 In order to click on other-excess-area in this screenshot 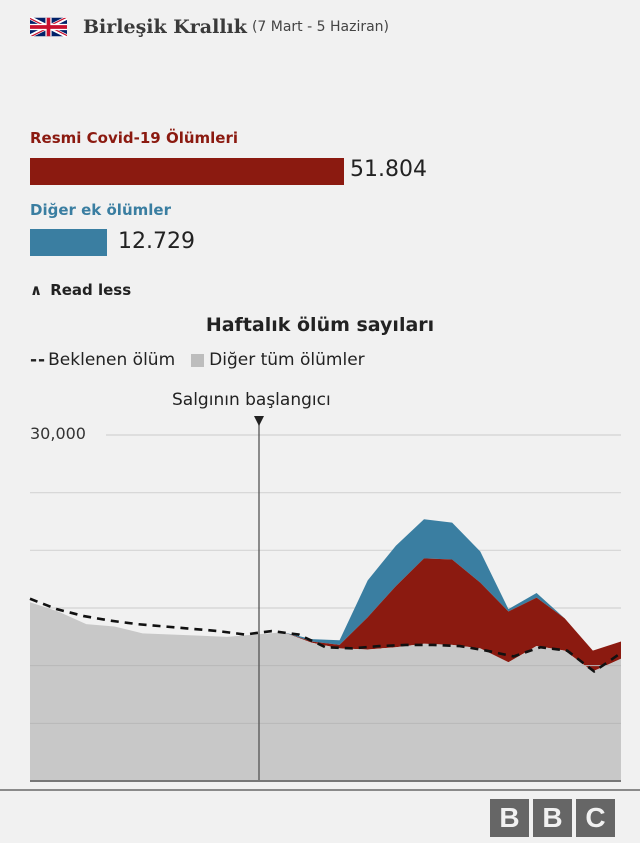, I will do `click(325, 585)`.